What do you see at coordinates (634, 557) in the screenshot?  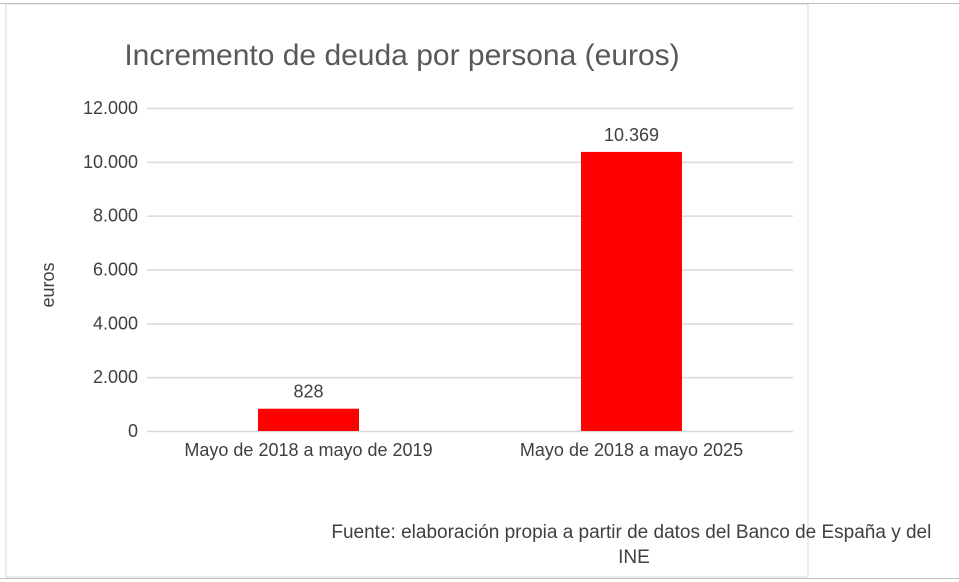 I see `source-note-line-2: INE` at bounding box center [634, 557].